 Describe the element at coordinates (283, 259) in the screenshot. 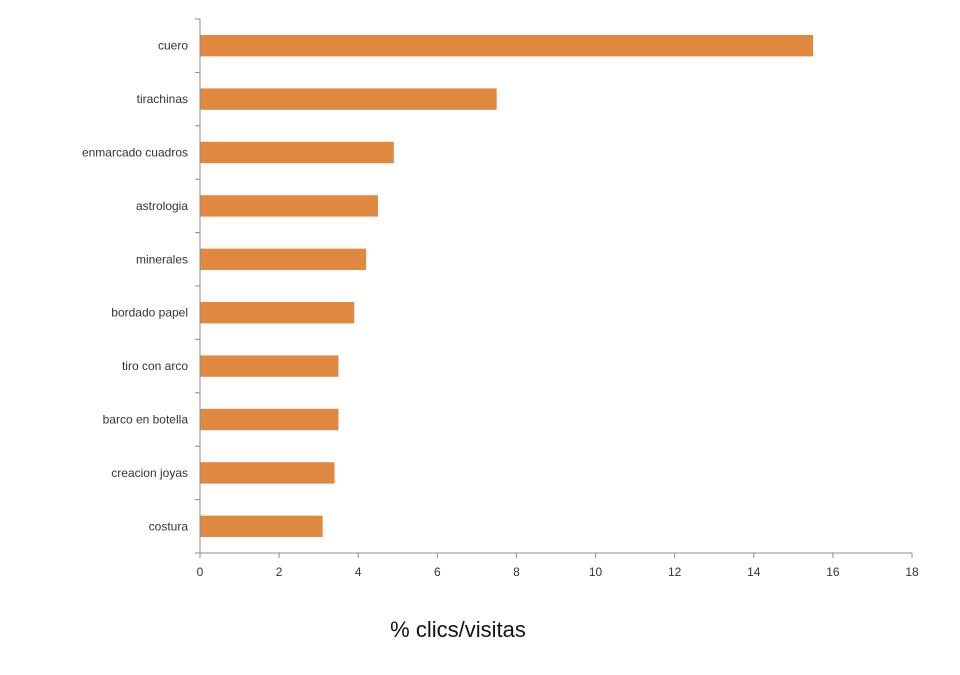

I see `bar-minerales` at that location.